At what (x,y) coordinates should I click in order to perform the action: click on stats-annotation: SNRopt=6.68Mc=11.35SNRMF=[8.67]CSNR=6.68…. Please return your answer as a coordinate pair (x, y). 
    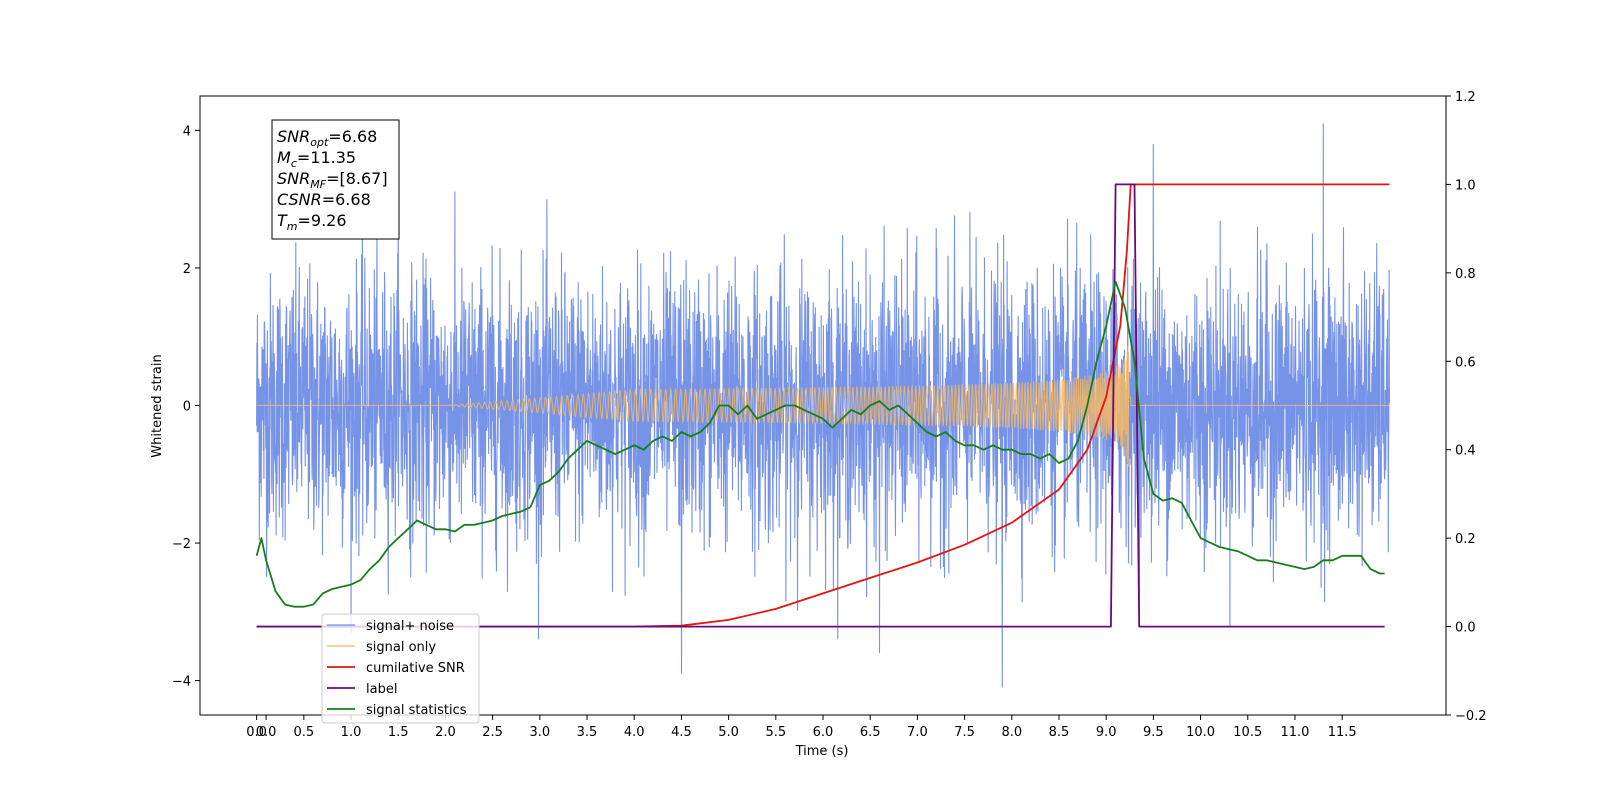
    Looking at the image, I should click on (335, 179).